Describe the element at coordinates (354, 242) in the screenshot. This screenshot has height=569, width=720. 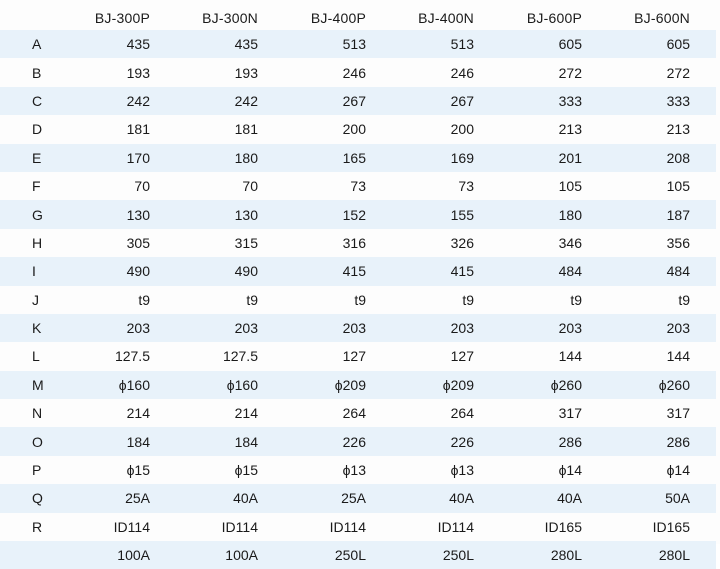
I see `table-cell: 316` at that location.